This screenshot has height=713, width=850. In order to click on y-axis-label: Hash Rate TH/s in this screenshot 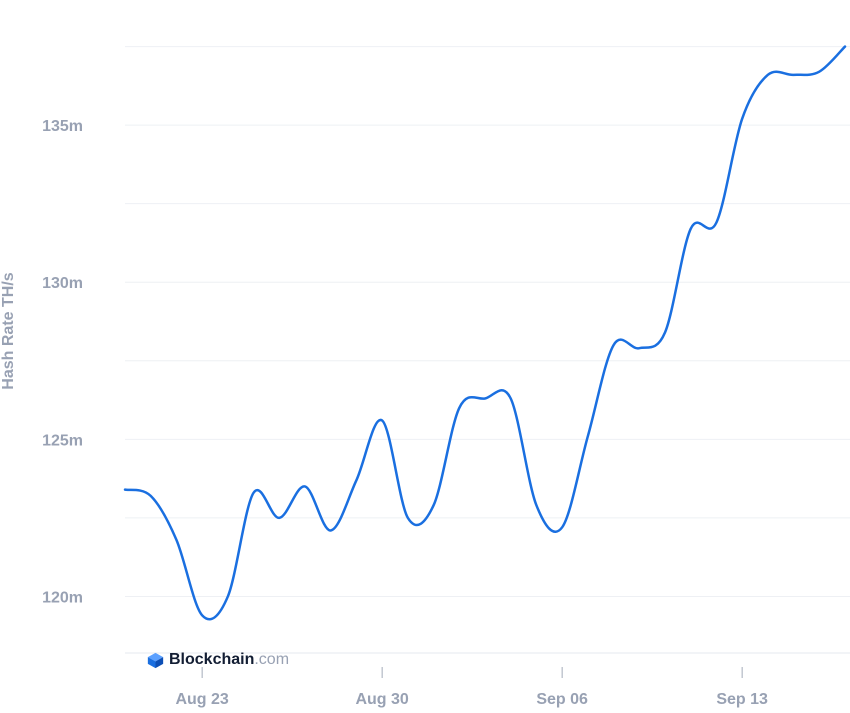, I will do `click(8, 330)`.